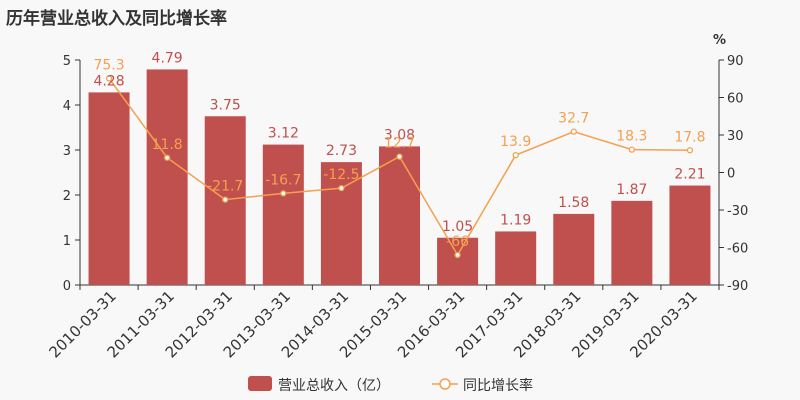  I want to click on bar-value-label: 1.58, so click(573, 203).